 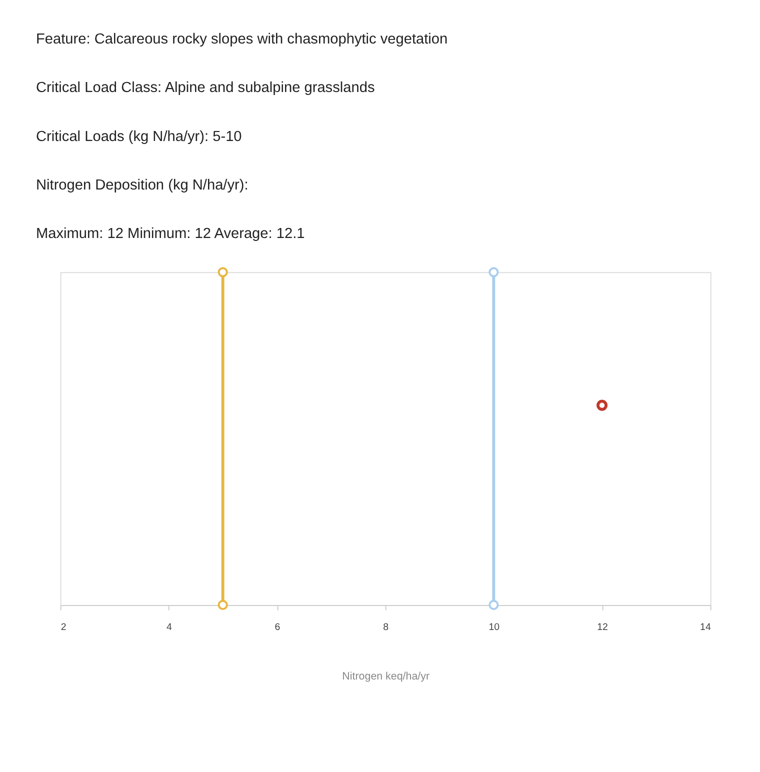 What do you see at coordinates (386, 627) in the screenshot?
I see `x-tick-label: 8` at bounding box center [386, 627].